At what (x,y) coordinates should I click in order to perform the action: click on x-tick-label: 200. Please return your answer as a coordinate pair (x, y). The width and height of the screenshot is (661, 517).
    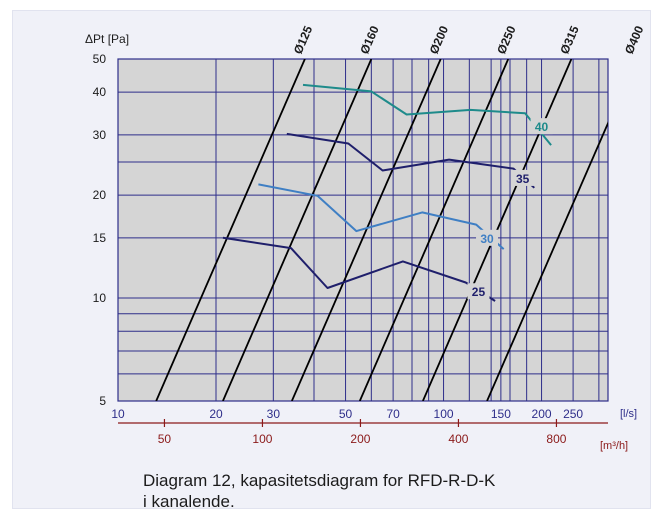
    Looking at the image, I should click on (542, 414).